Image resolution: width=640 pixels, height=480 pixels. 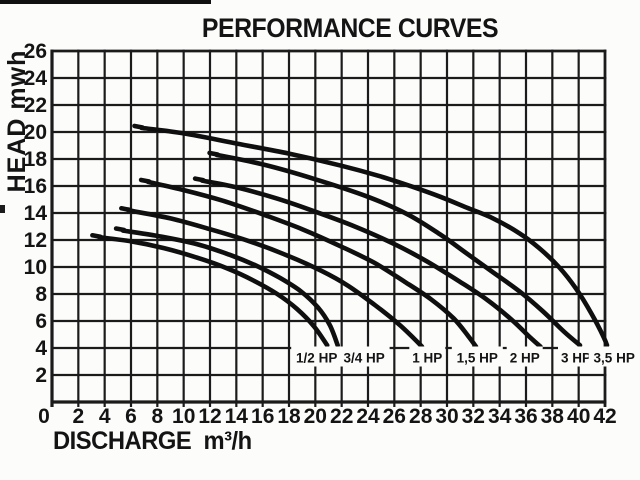 What do you see at coordinates (183, 416) in the screenshot?
I see `x-tick-label: 10` at bounding box center [183, 416].